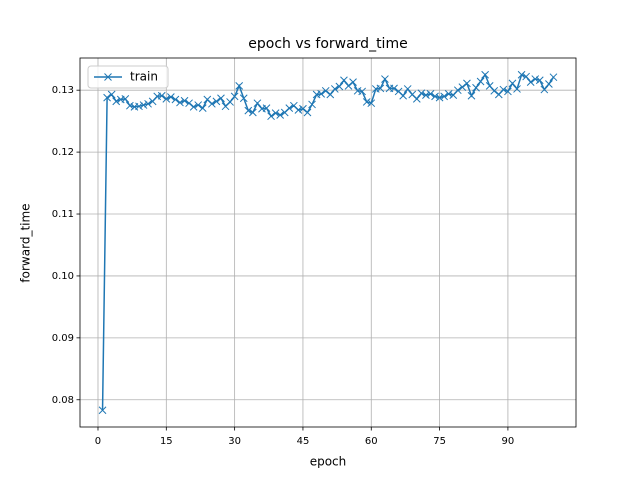 The width and height of the screenshot is (640, 480). I want to click on x-tick-label: 45, so click(303, 441).